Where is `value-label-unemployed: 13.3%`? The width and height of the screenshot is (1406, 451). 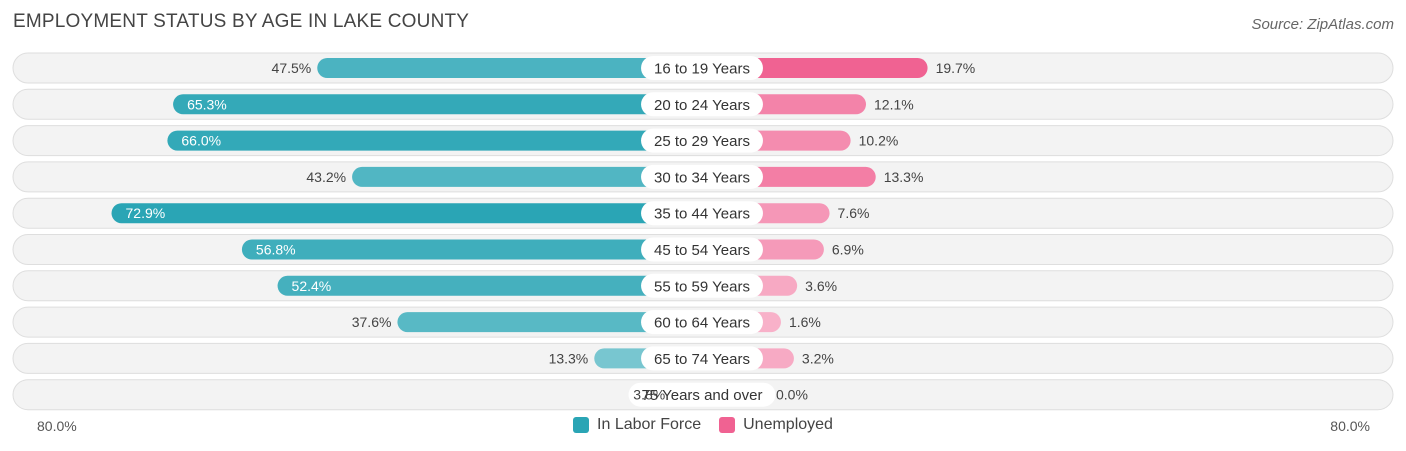
value-label-unemployed: 13.3% is located at coordinates (904, 177).